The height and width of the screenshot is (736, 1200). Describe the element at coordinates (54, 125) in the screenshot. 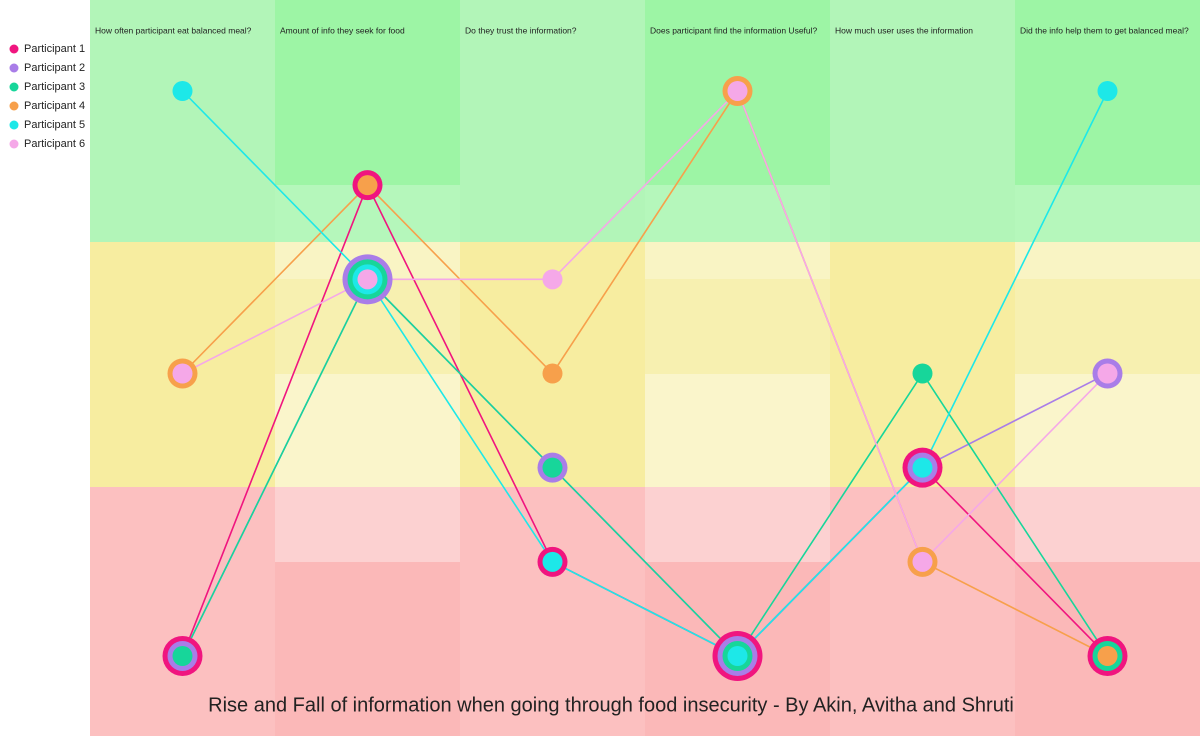

I see `legend-label: Participant 5` at that location.